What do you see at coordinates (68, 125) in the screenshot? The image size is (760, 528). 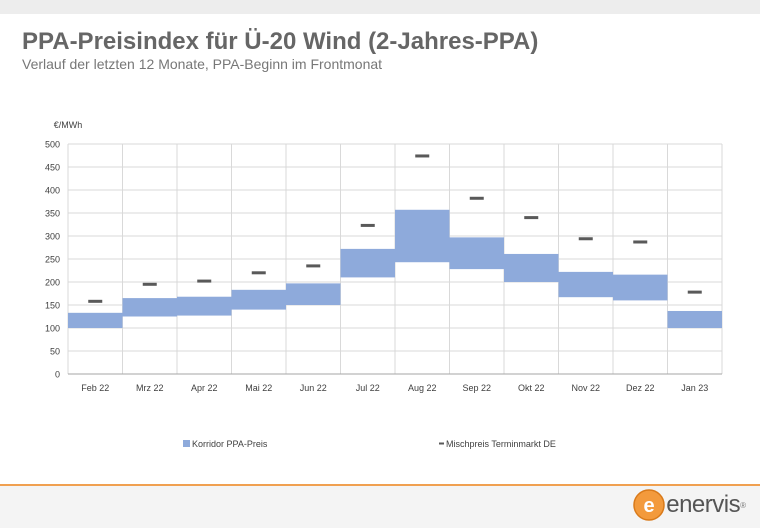 I see `y-unit-label: €/MWh` at bounding box center [68, 125].